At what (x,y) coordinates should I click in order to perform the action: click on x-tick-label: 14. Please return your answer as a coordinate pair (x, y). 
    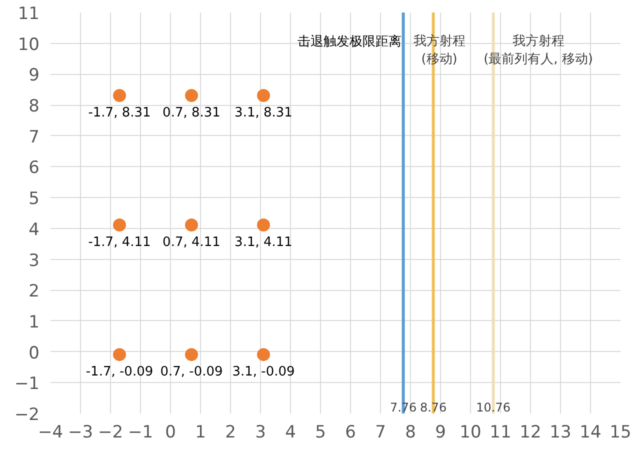
    Looking at the image, I should click on (591, 432).